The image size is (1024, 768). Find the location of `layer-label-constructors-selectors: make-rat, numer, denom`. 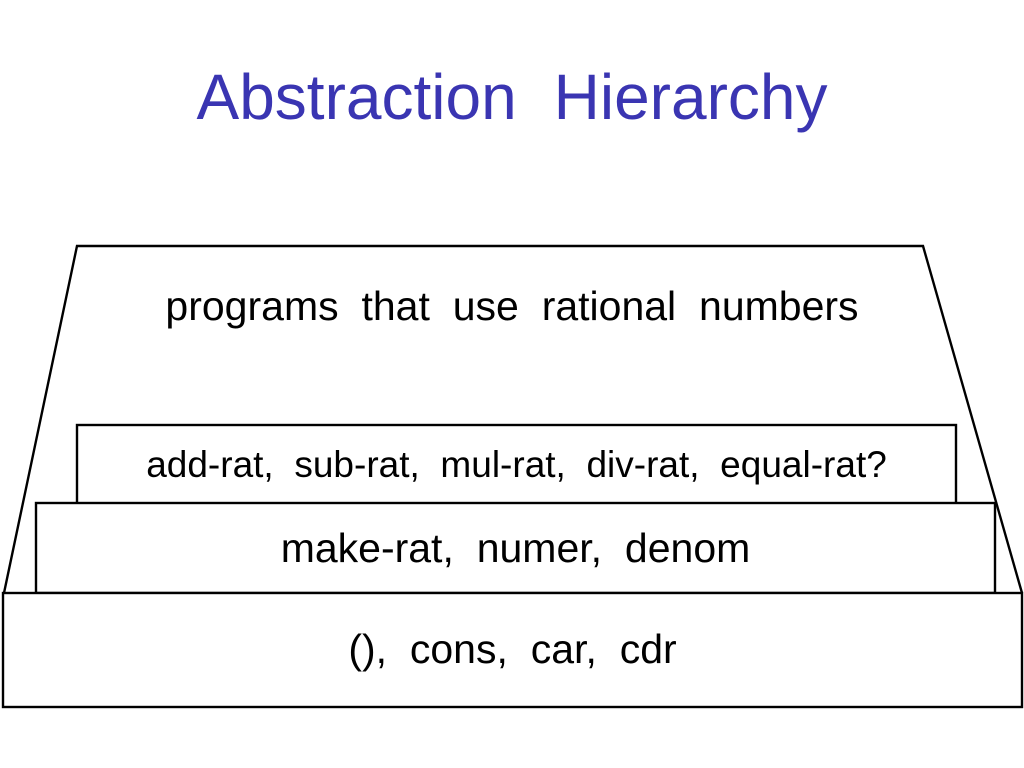

layer-label-constructors-selectors: make-rat, numer, denom is located at coordinates (515, 547).